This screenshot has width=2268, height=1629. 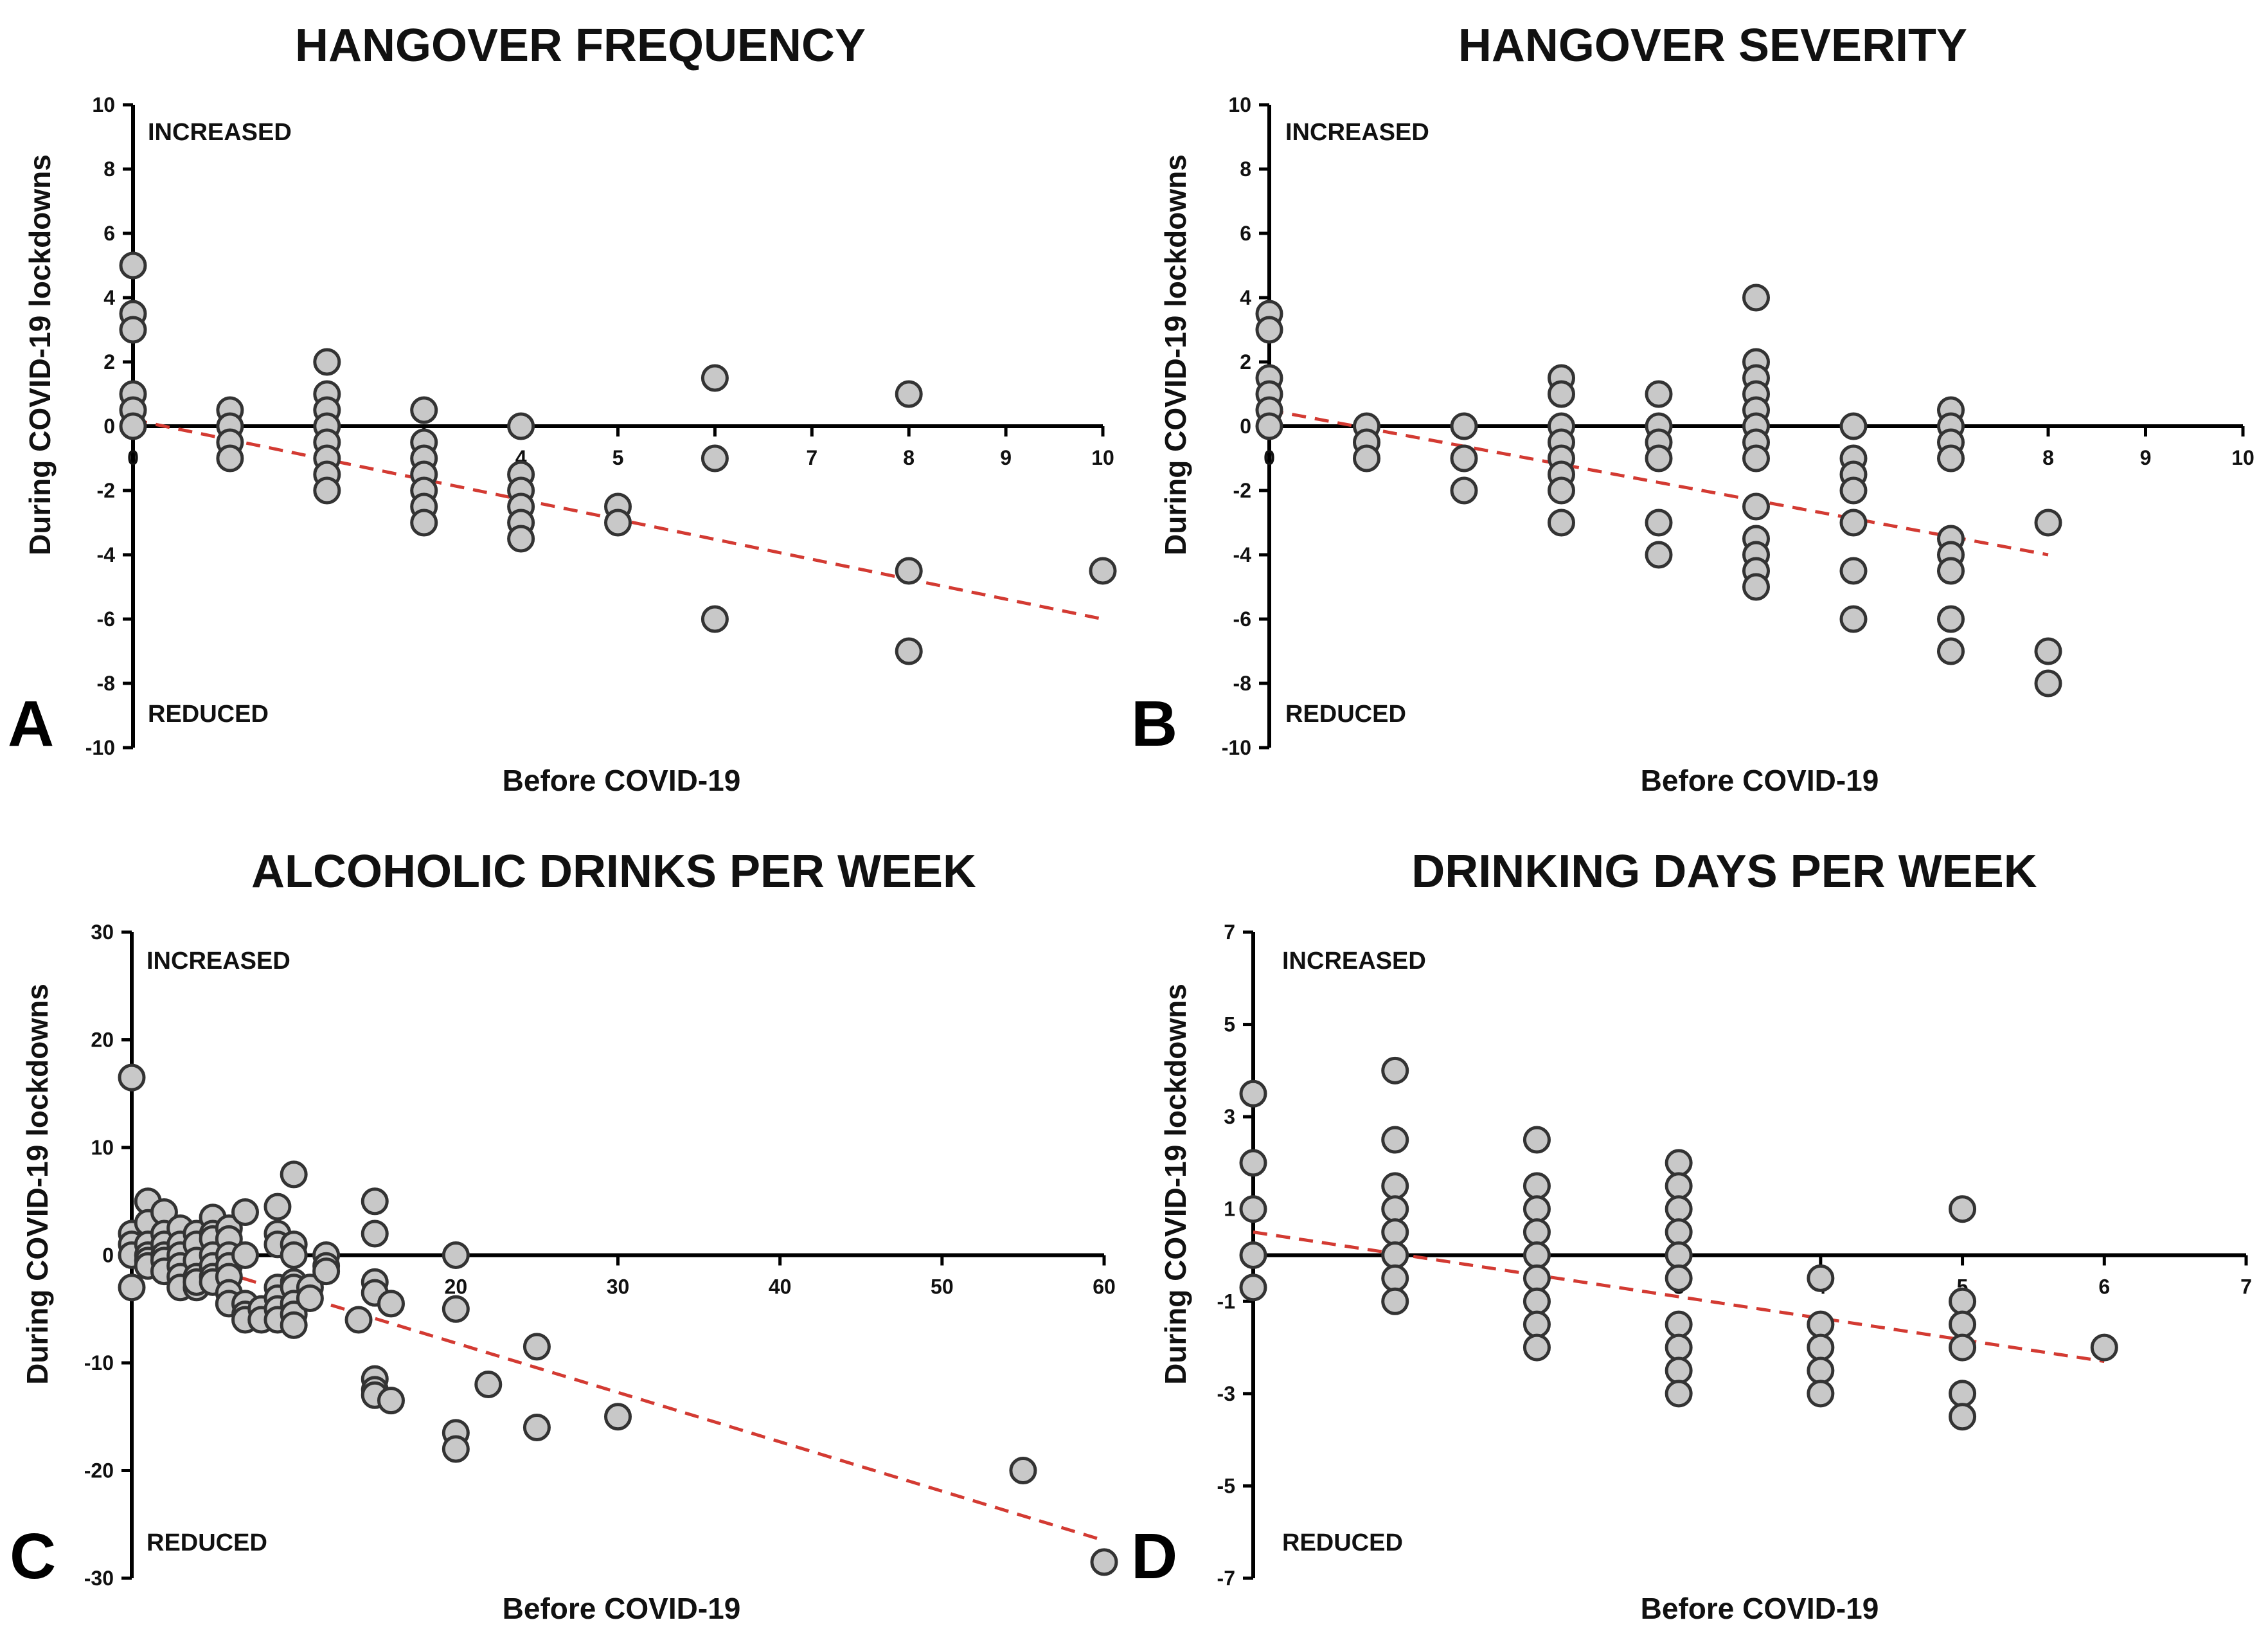 What do you see at coordinates (1229, 1025) in the screenshot?
I see `panel-d-y-tick-label: 5` at bounding box center [1229, 1025].